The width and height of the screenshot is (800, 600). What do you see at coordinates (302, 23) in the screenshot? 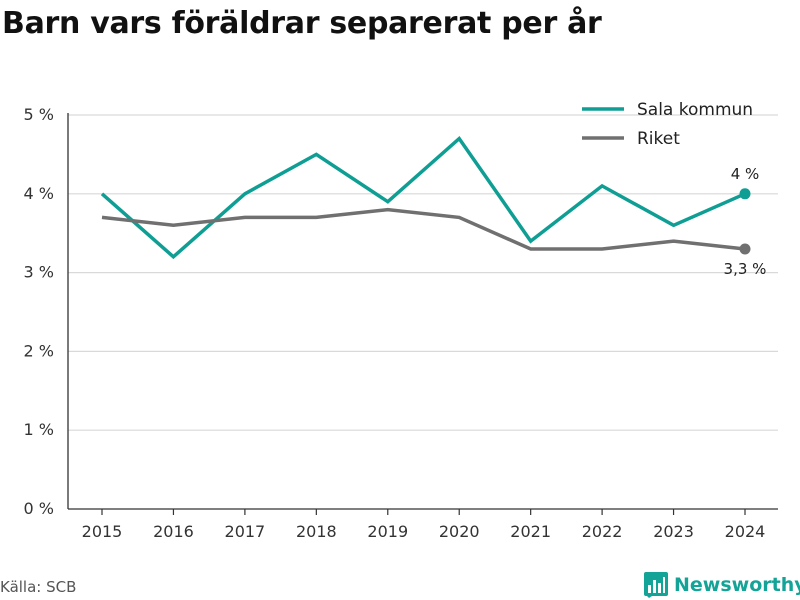
I see `chart-title: Barn vars föräldrar separerat per år` at bounding box center [302, 23].